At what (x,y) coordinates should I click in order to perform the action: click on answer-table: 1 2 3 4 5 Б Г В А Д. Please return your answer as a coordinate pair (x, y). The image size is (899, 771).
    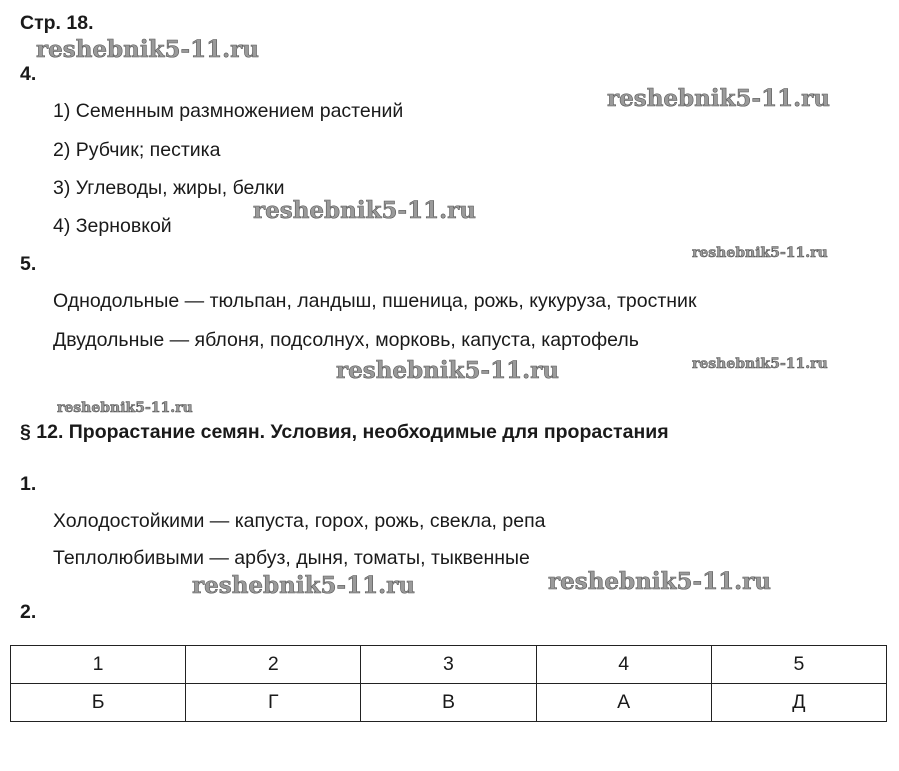
    Looking at the image, I should click on (448, 683).